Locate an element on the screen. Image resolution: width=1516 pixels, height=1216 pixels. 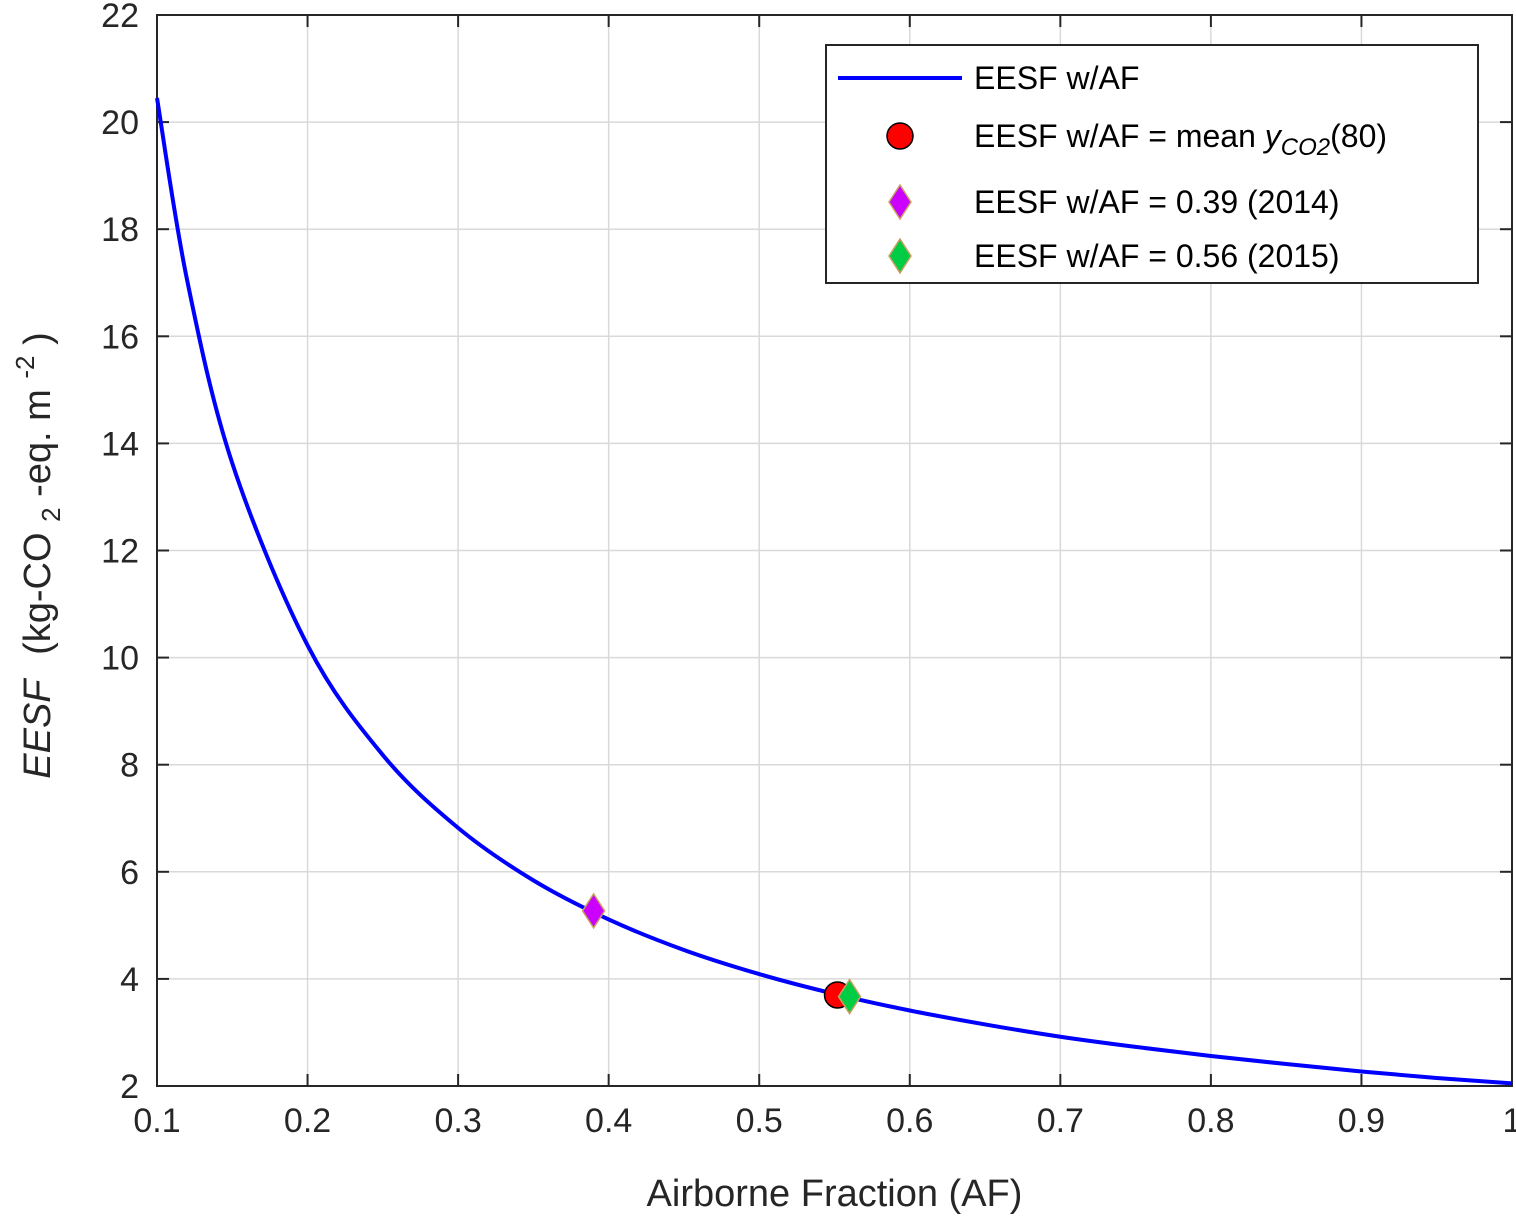
y-tick-label: 12 is located at coordinates (120, 552).